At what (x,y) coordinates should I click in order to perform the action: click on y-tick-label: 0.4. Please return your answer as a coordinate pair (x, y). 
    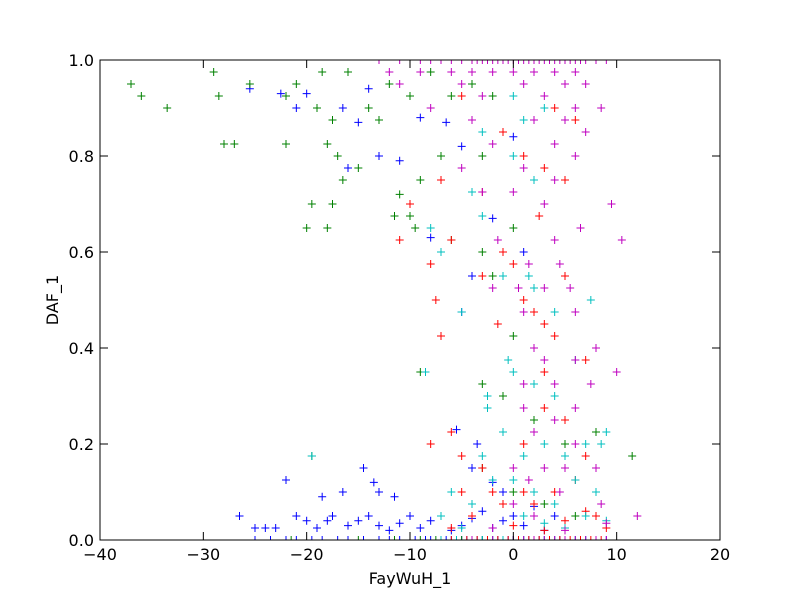
    Looking at the image, I should click on (81, 348).